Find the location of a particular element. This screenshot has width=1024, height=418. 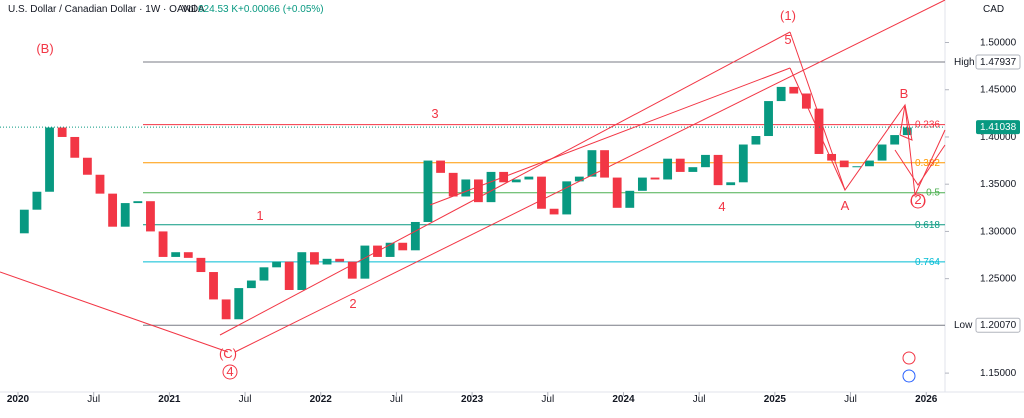

level-price: 1.47937 is located at coordinates (998, 62).